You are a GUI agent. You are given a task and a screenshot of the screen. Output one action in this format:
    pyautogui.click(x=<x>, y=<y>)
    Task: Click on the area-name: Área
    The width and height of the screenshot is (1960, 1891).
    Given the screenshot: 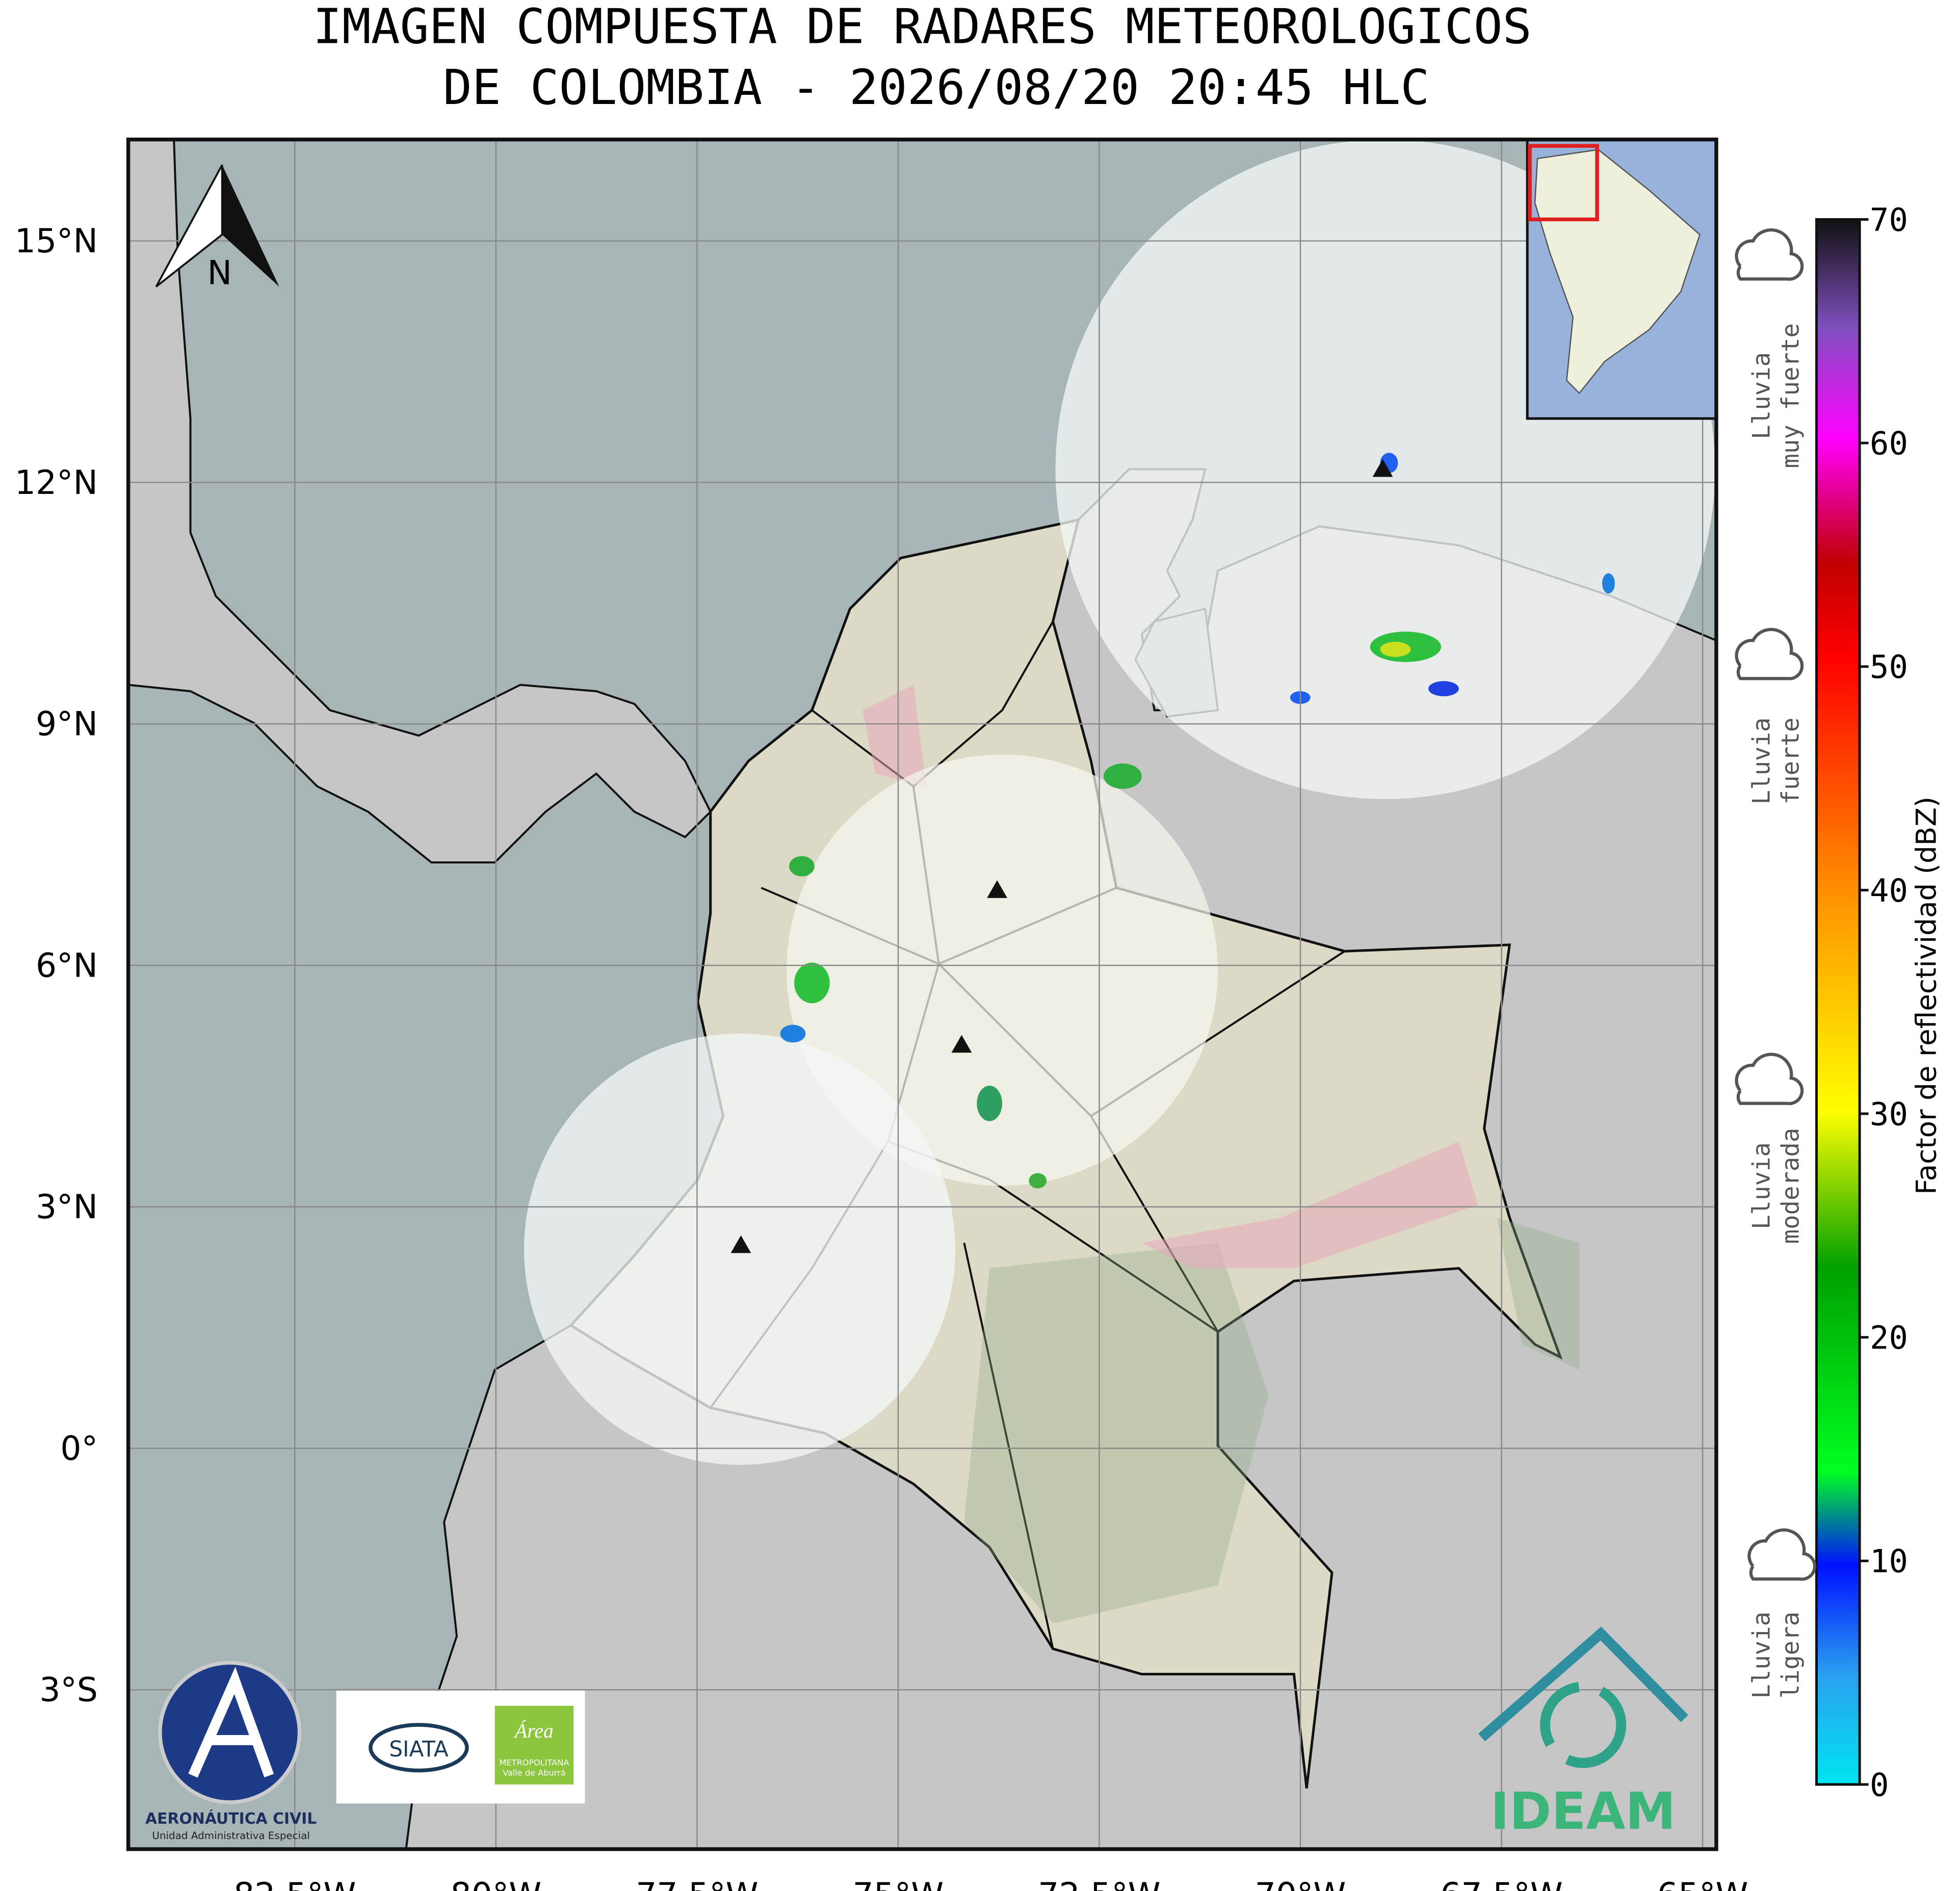 What is the action you would take?
    pyautogui.click(x=533, y=1731)
    